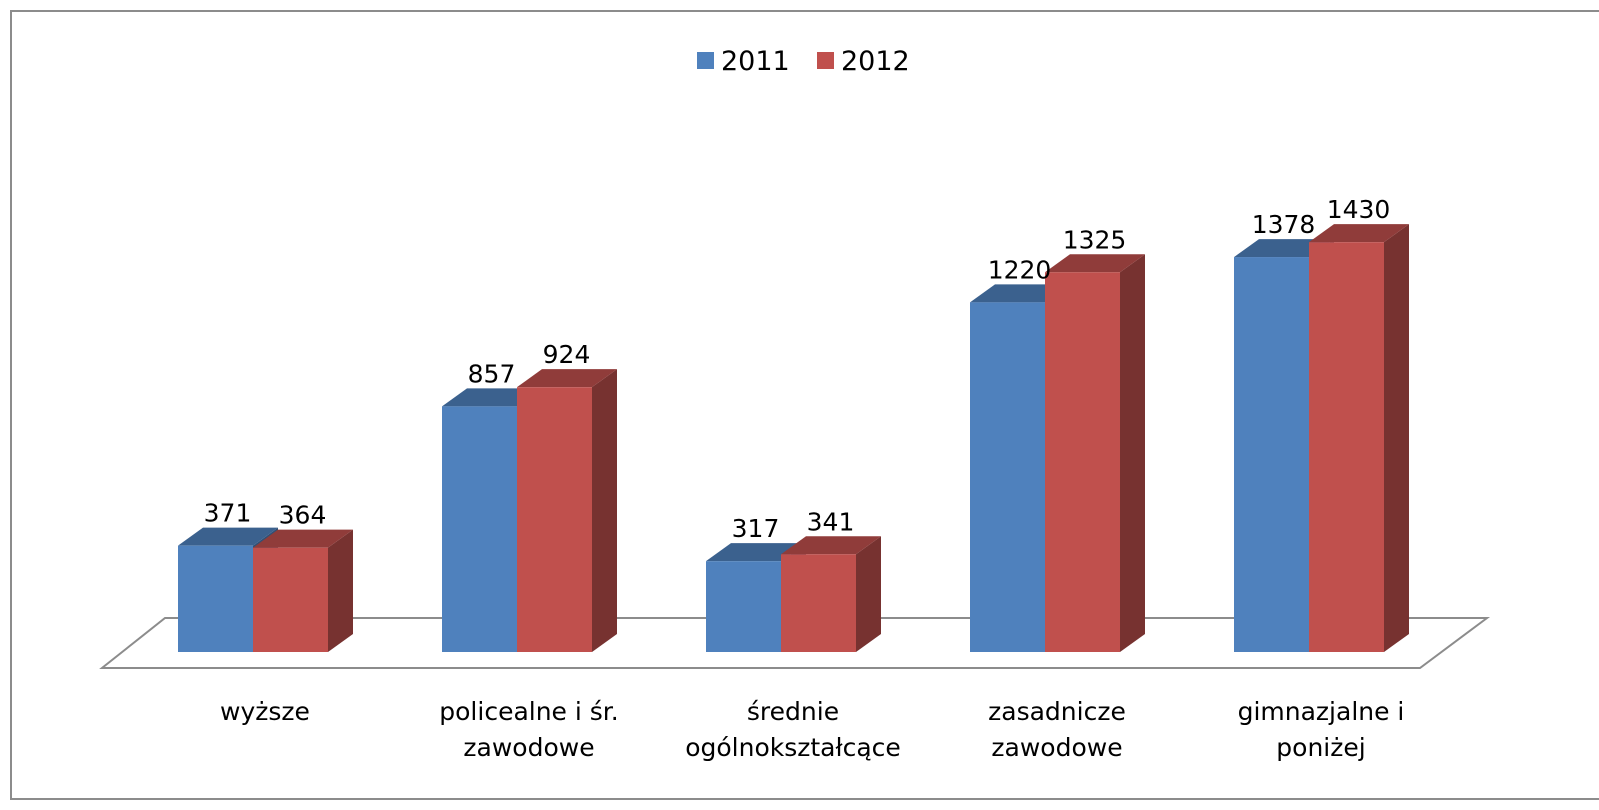 The height and width of the screenshot is (810, 1599). What do you see at coordinates (528, 711) in the screenshot?
I see `category-label-1-line-0: policealne i śr.` at bounding box center [528, 711].